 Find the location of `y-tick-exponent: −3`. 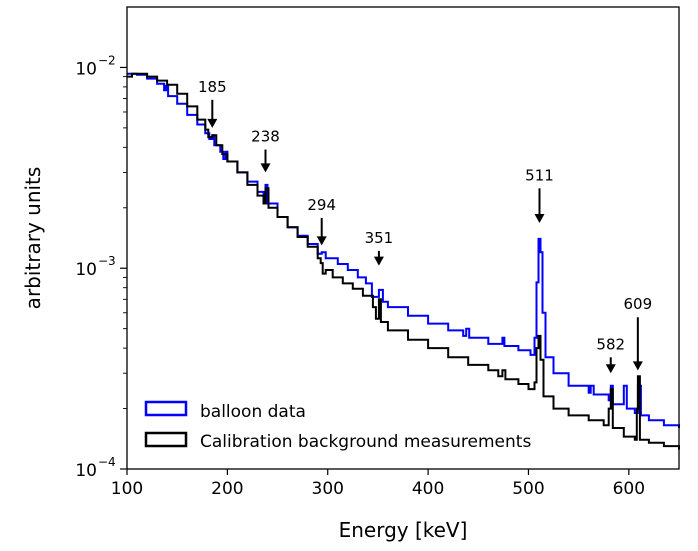

y-tick-exponent: −3 is located at coordinates (107, 261).